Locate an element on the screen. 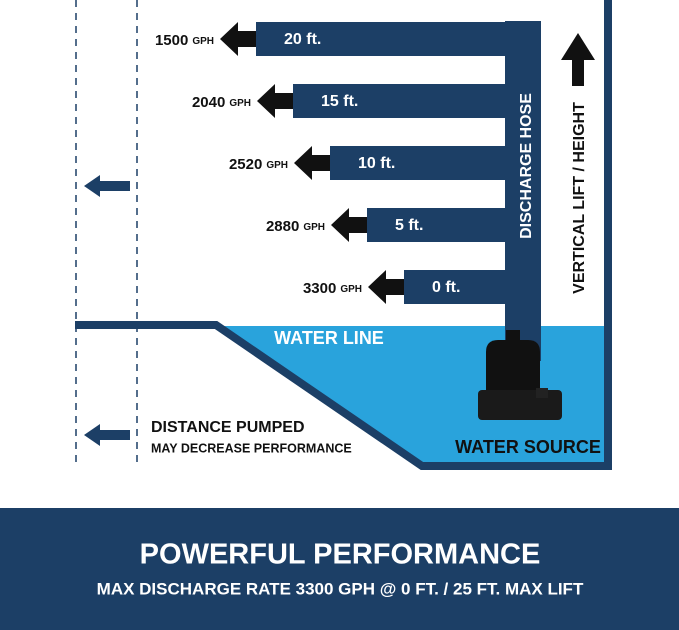  flow-label: 3300 GPH is located at coordinates (332, 288).